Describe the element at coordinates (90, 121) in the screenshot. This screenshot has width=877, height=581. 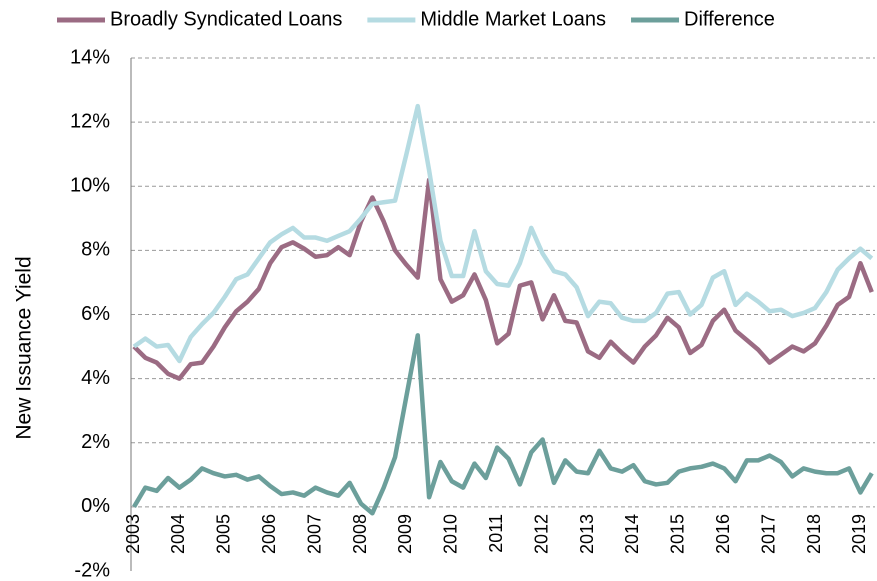
I see `y-tick-label: 12%` at that location.